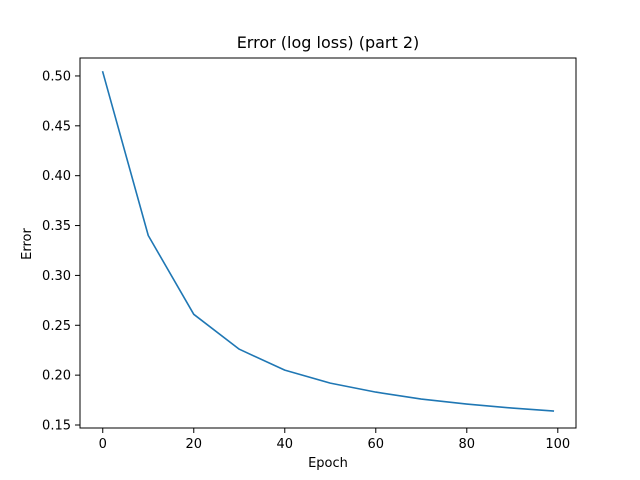  Describe the element at coordinates (467, 444) in the screenshot. I see `x-tick-label: 80` at that location.